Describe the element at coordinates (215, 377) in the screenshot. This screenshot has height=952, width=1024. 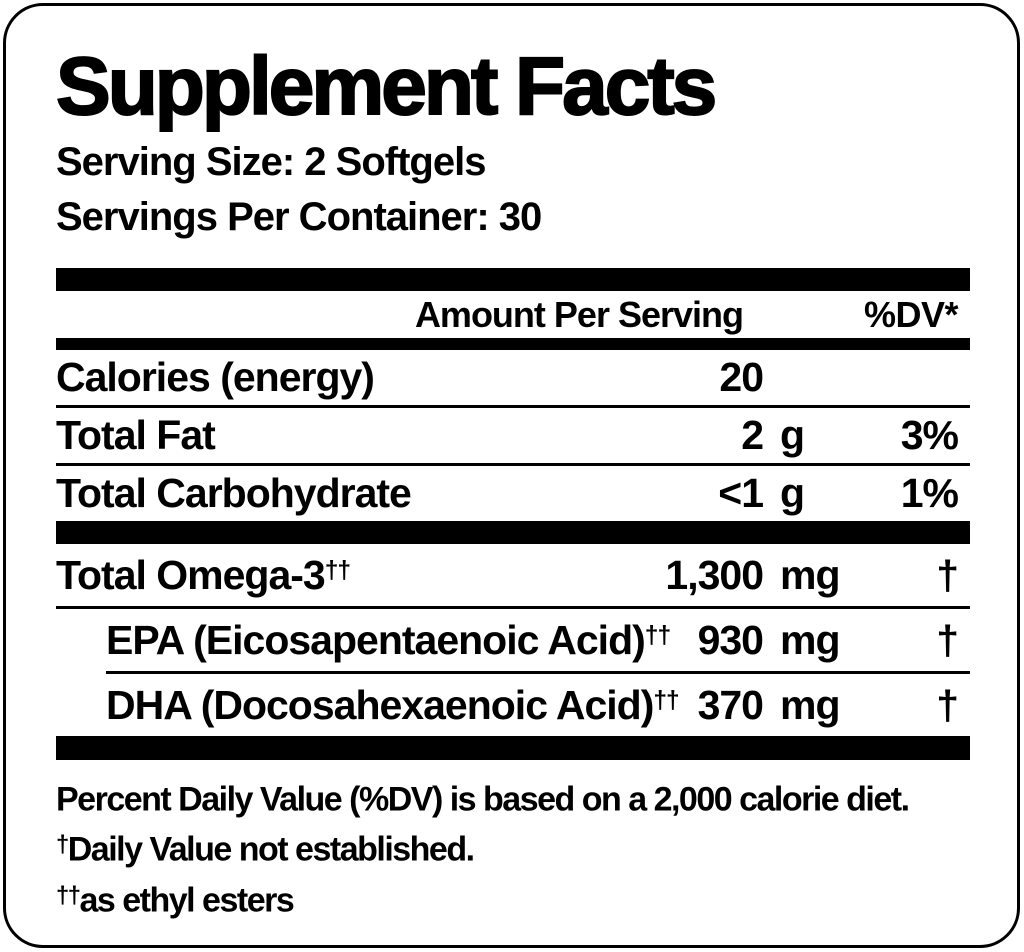
I see `nutrient-name-text: Calories (energy)` at that location.